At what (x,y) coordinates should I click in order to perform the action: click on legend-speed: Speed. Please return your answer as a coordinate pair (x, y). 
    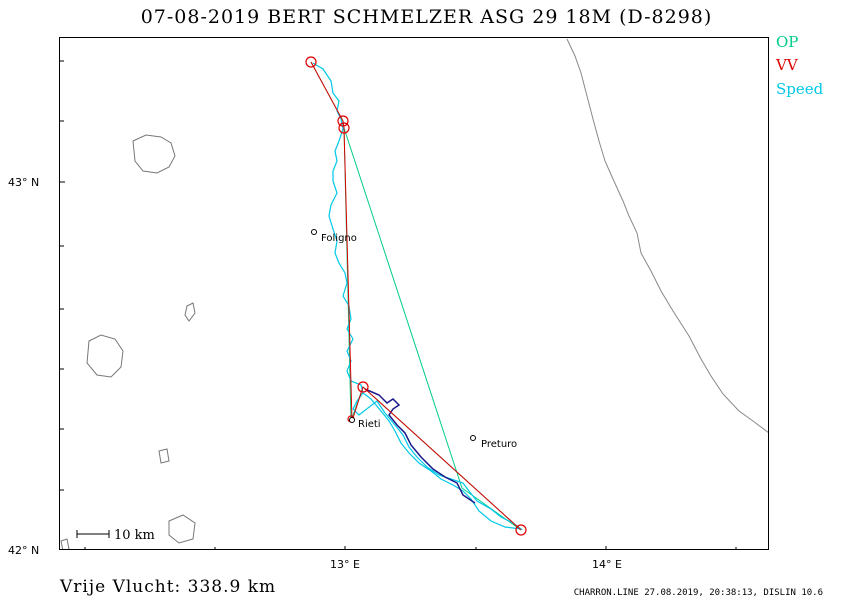
    Looking at the image, I should click on (800, 89).